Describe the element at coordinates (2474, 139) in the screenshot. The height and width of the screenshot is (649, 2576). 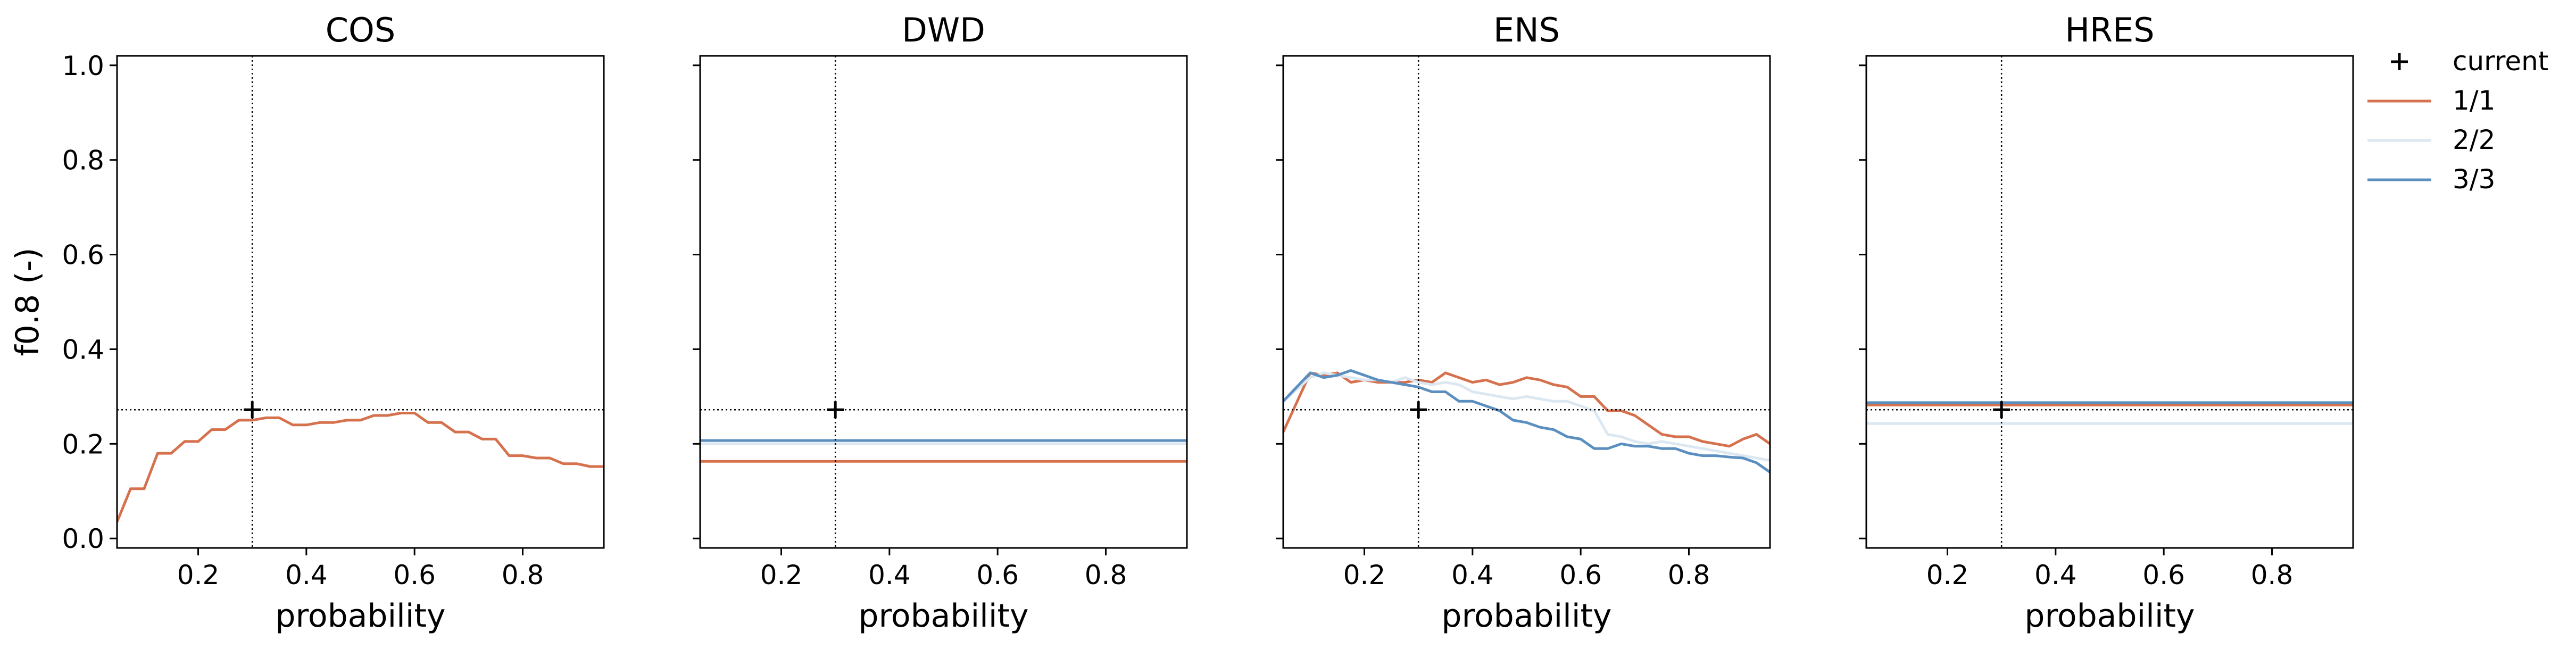
I see `legend-label: 2/2` at that location.